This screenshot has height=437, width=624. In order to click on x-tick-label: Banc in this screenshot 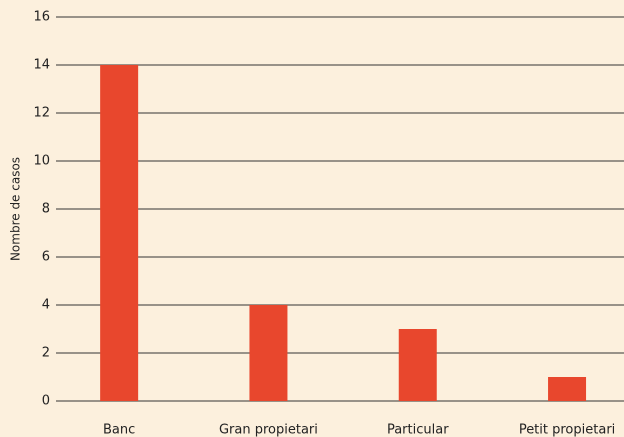, I will do `click(119, 430)`.